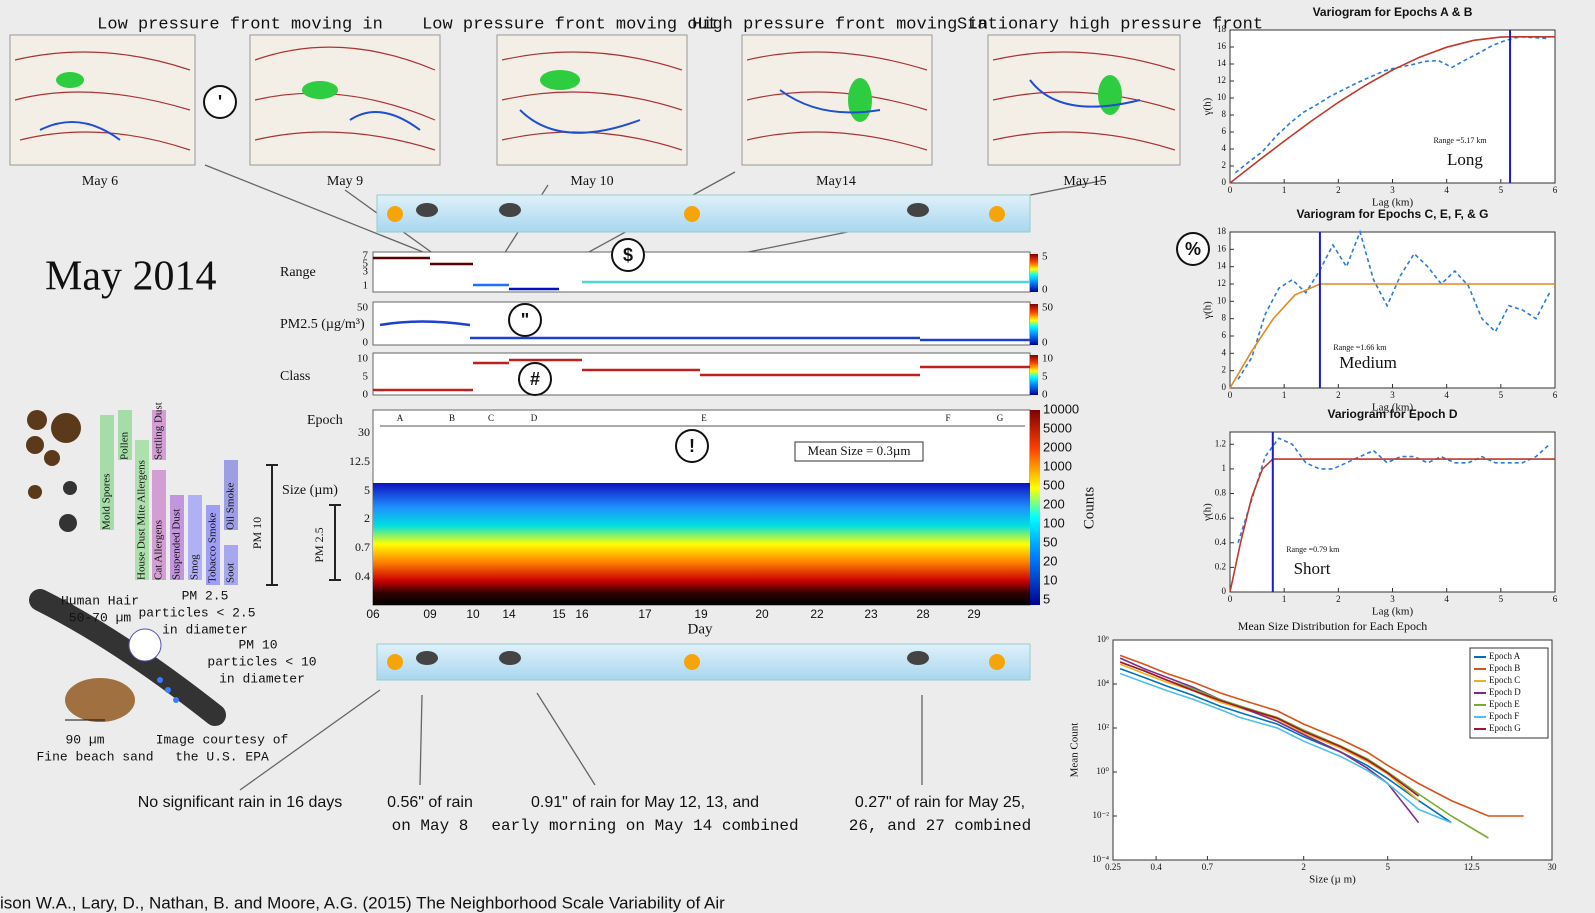 The width and height of the screenshot is (1595, 913). Describe the element at coordinates (240, 802) in the screenshot. I see `rain-note: No significant rain in 16 days` at that location.